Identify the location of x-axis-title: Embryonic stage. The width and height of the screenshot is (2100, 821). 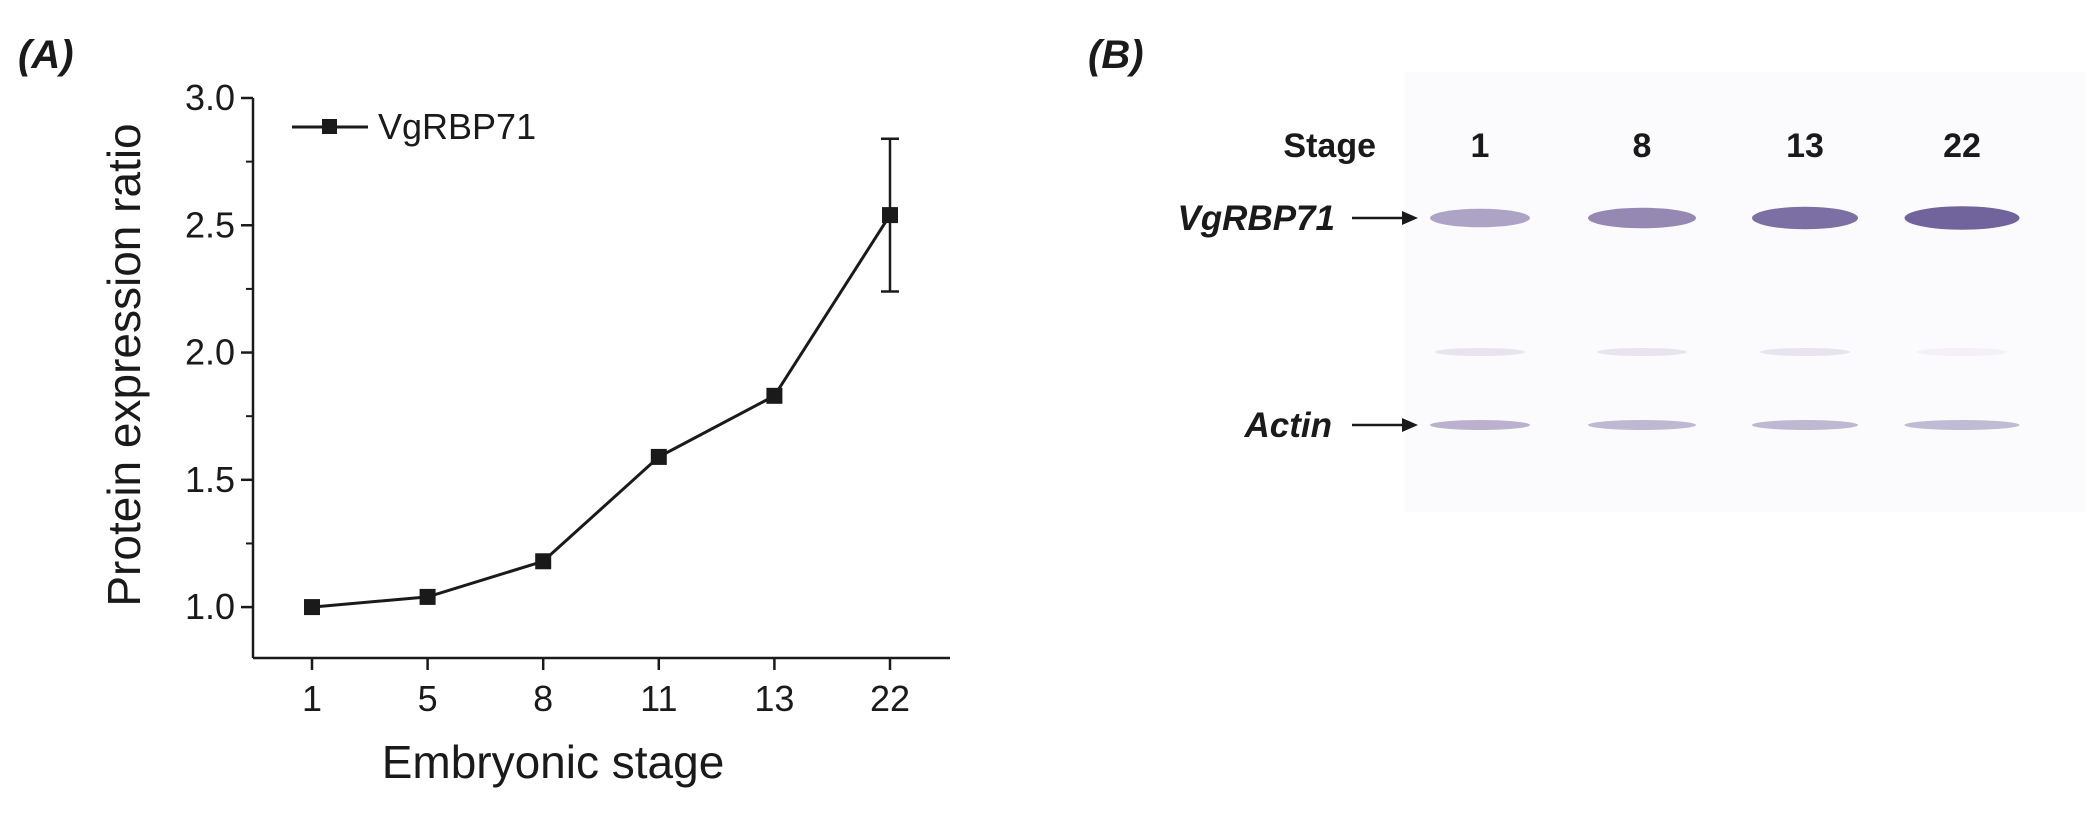
(553, 762).